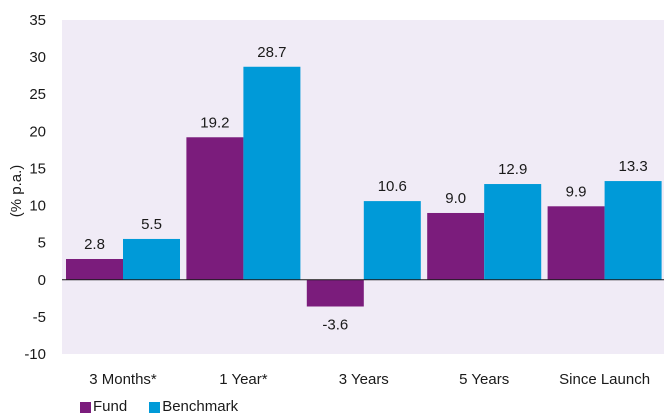 The image size is (664, 417). What do you see at coordinates (110, 406) in the screenshot?
I see `legend-label-fund: Fund` at bounding box center [110, 406].